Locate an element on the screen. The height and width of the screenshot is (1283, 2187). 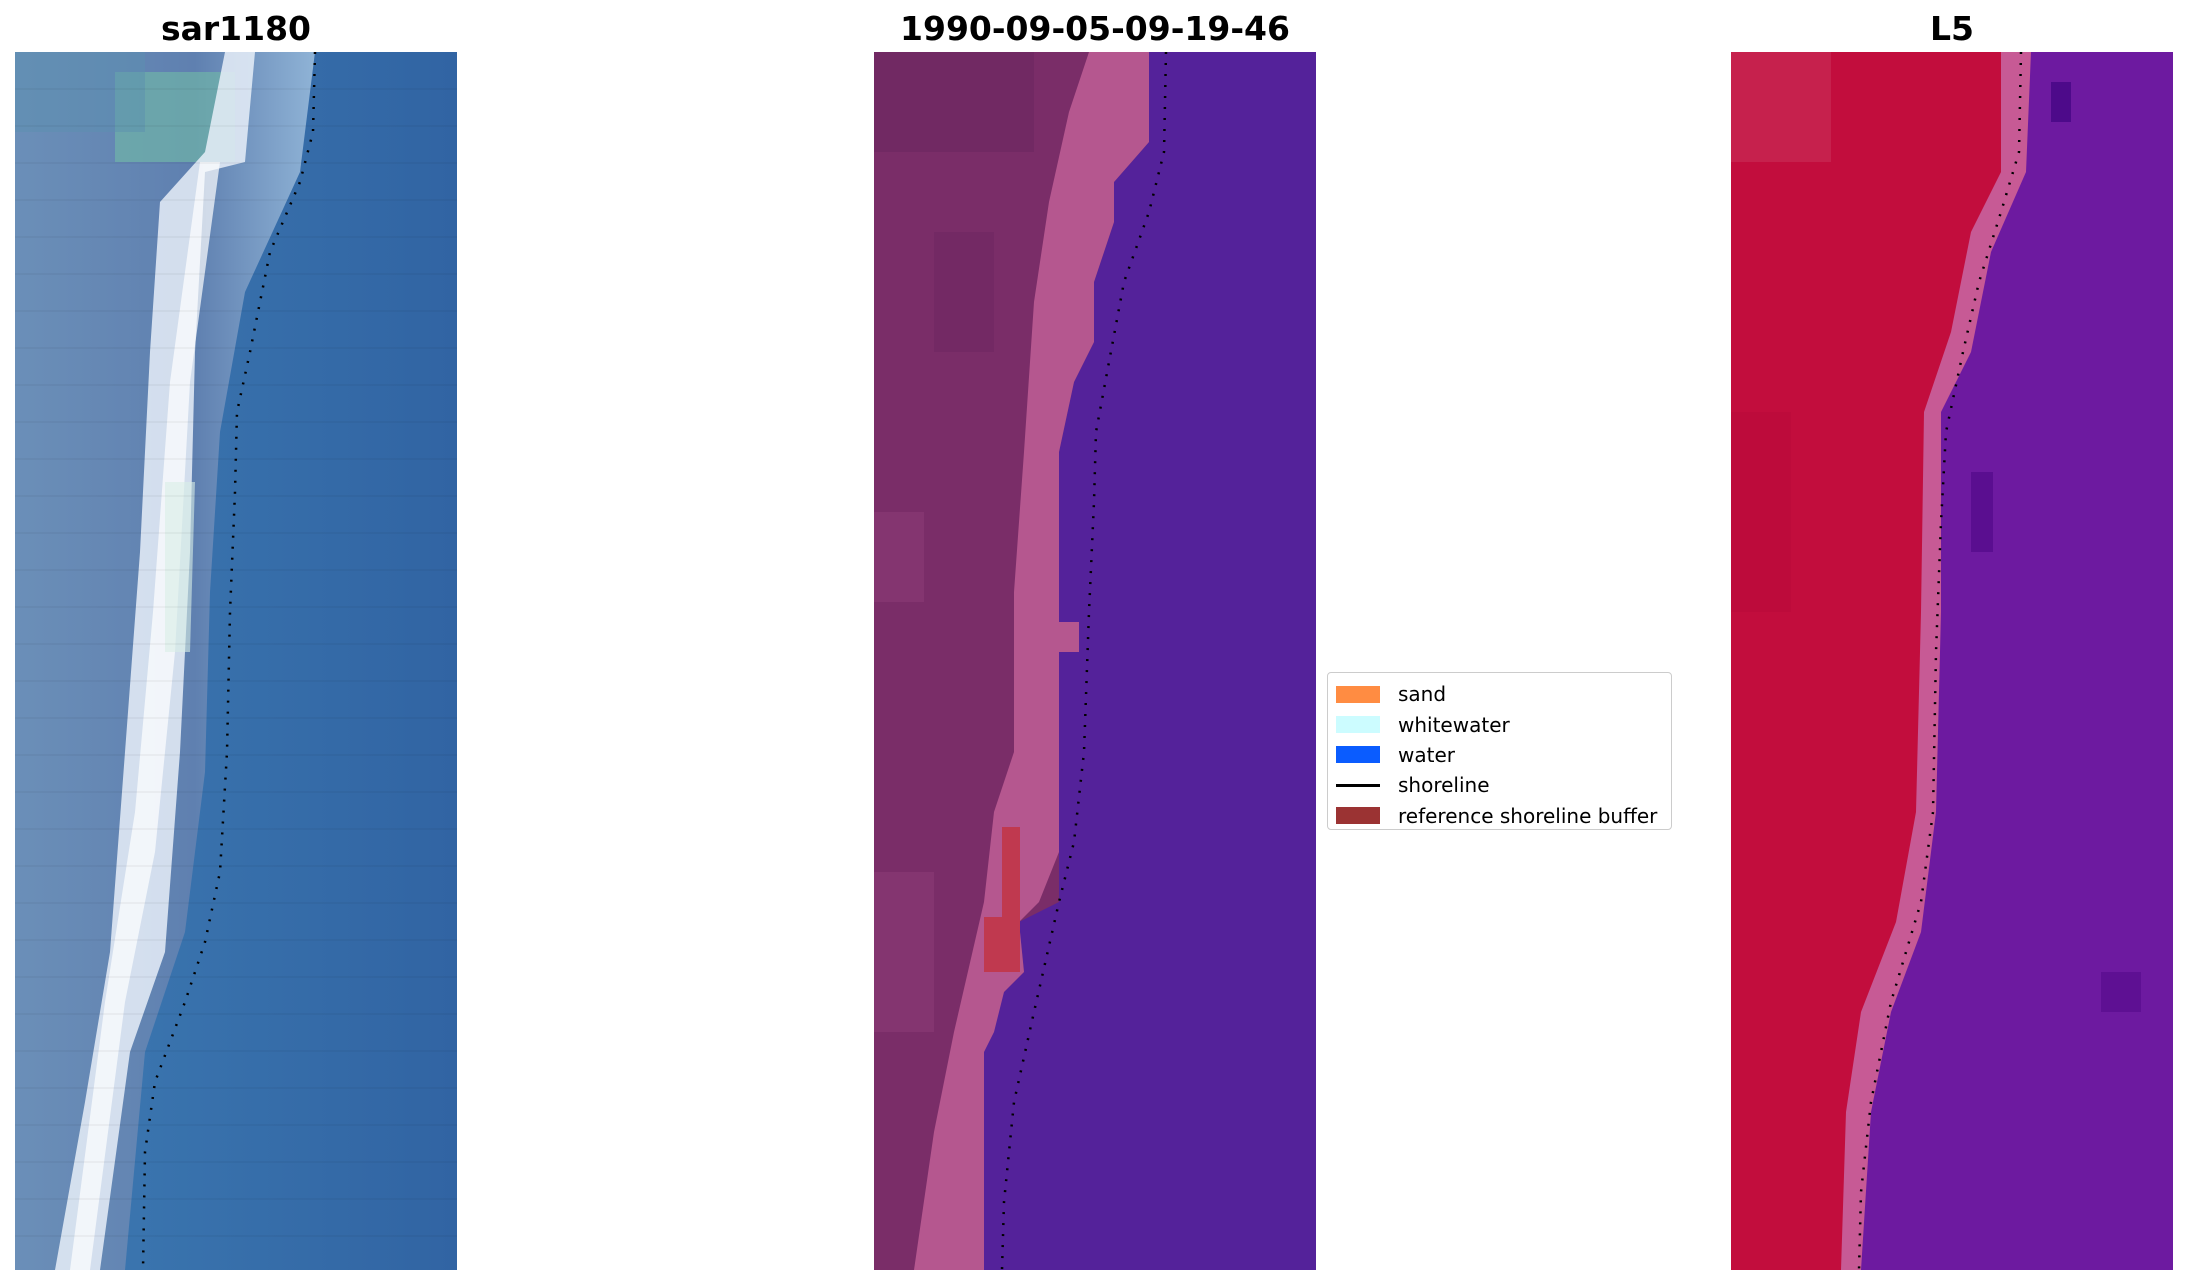
panel-title-classified: 1990-09-05-09-19-46 is located at coordinates (1095, 28).